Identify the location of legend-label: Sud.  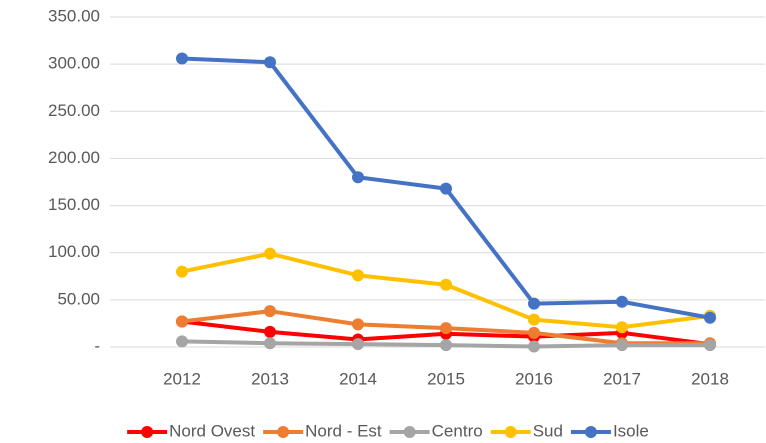
(548, 430).